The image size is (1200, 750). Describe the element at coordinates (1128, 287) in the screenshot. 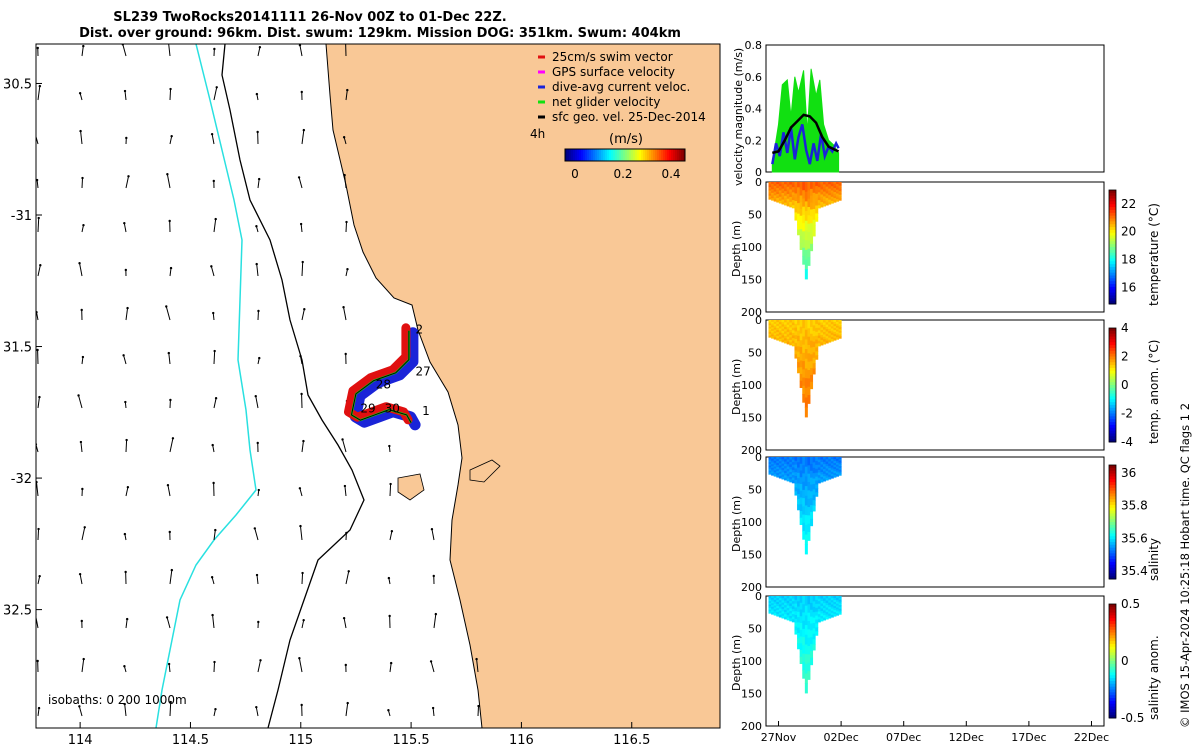

I see `colorbar-tick-label: 16` at that location.